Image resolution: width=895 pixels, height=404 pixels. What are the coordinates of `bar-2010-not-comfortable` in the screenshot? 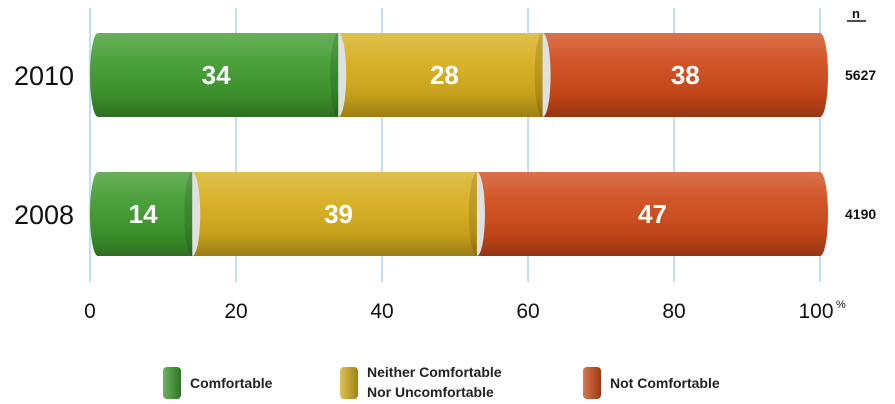 It's located at (685, 75).